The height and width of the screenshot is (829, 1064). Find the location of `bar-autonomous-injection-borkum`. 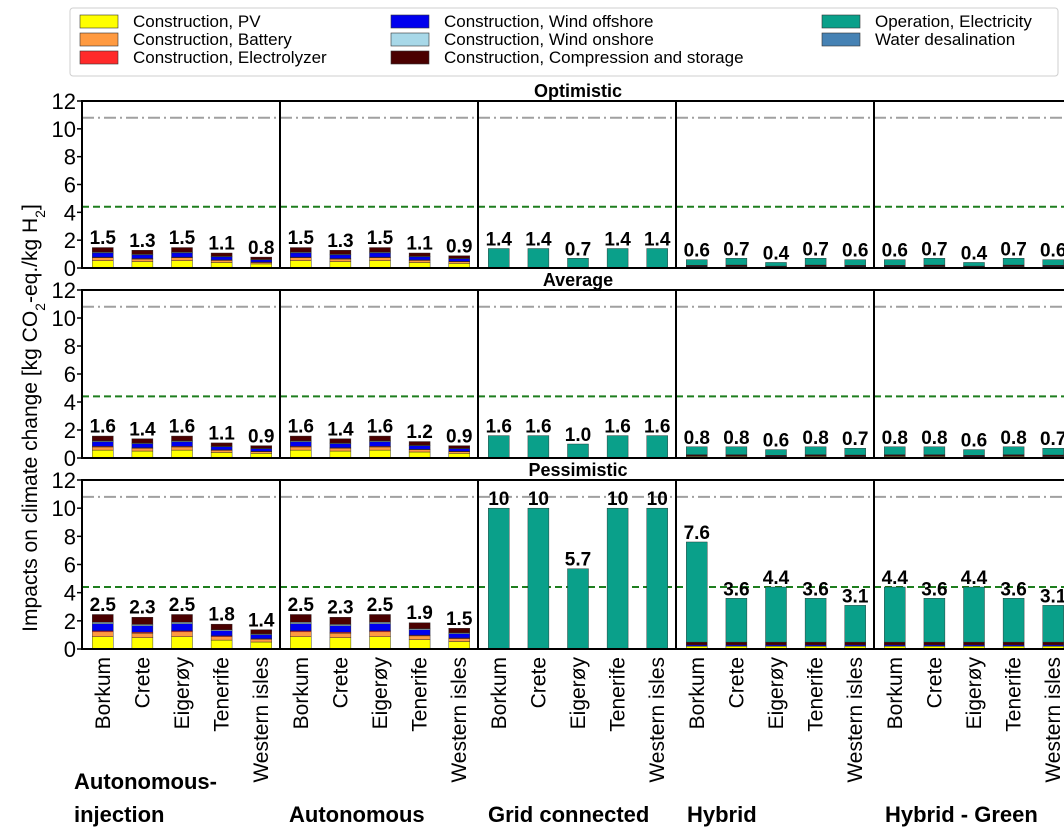

bar-autonomous-injection-borkum is located at coordinates (103, 632).